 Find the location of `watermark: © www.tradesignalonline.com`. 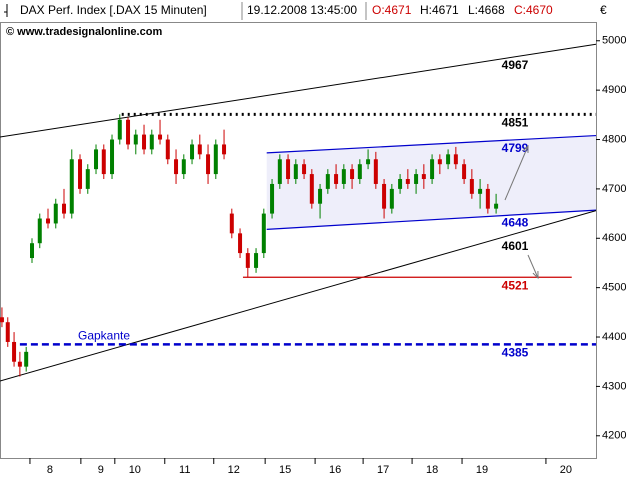

watermark: © www.tradesignalonline.com is located at coordinates (84, 32).